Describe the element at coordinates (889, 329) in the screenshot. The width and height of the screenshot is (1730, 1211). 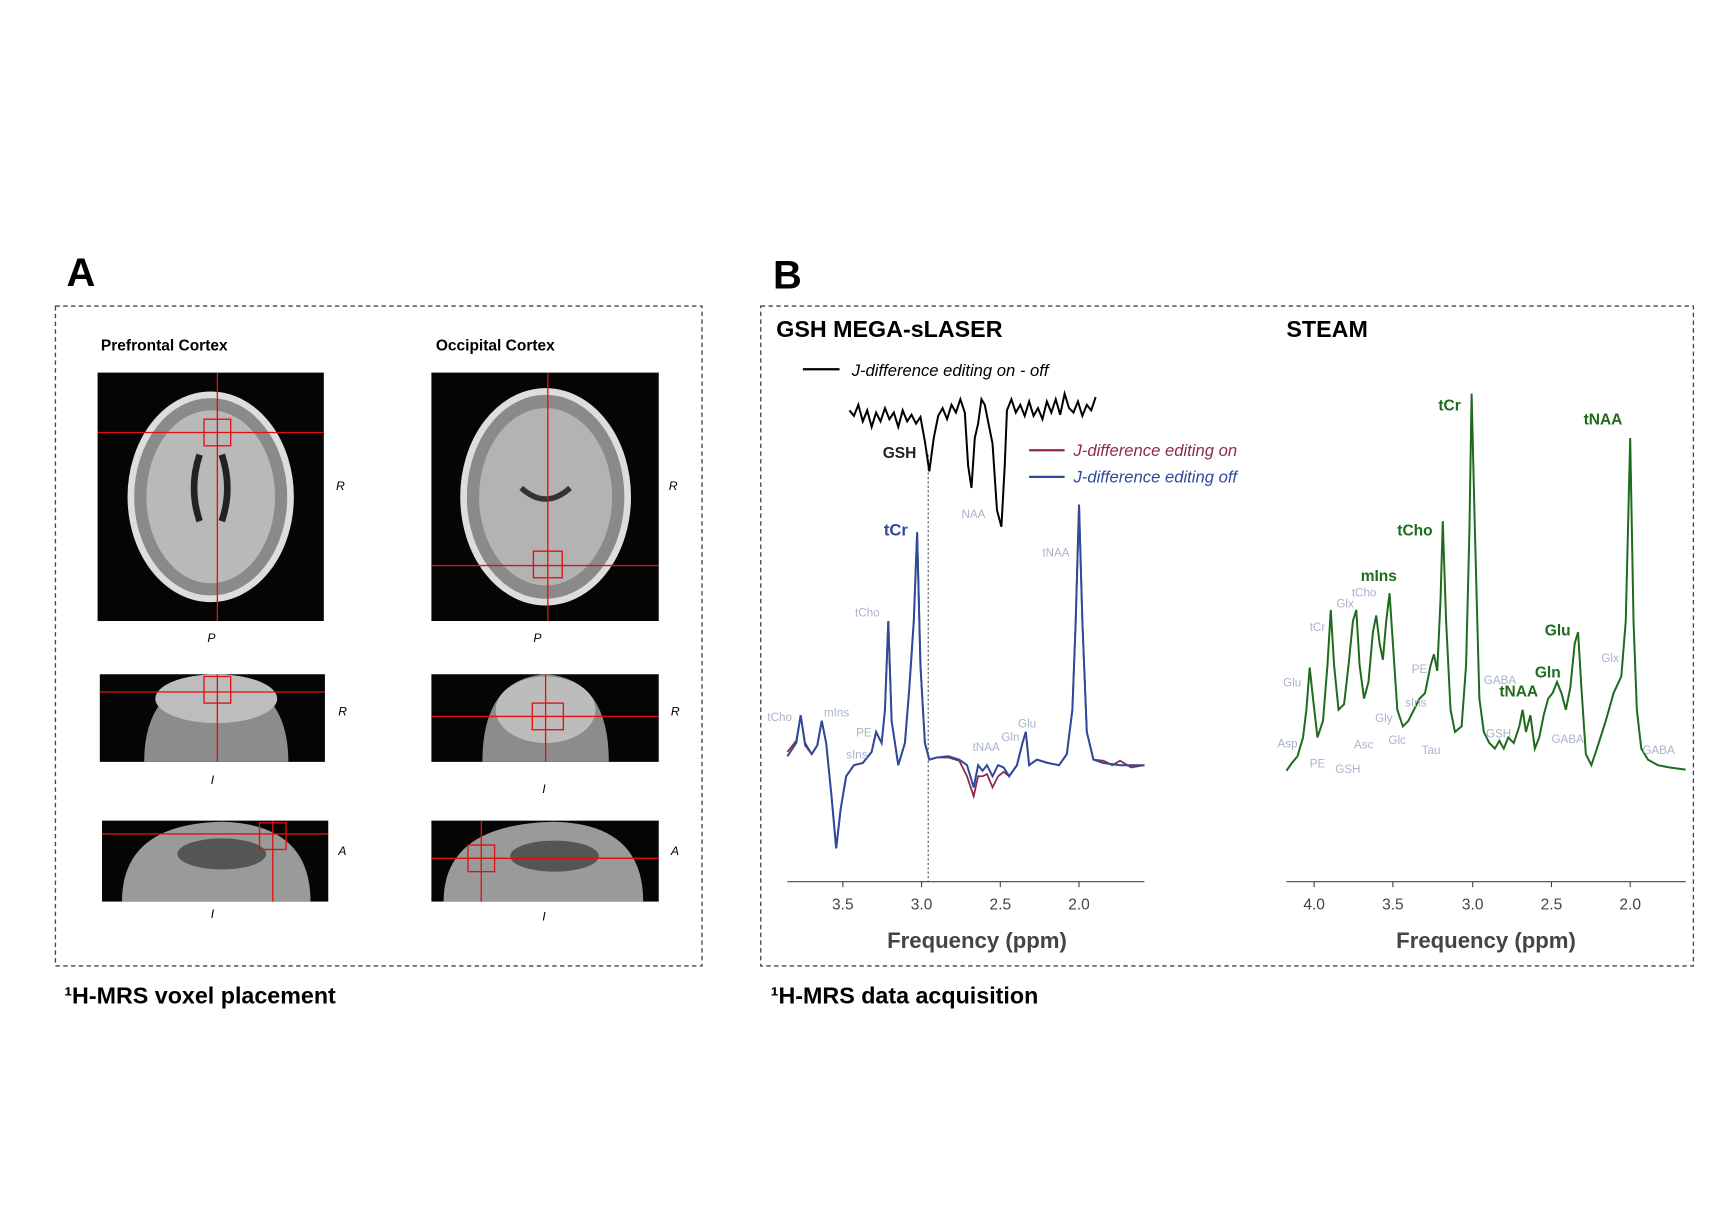
I see `spectrum-title: GSH MEGA-sLASER` at that location.